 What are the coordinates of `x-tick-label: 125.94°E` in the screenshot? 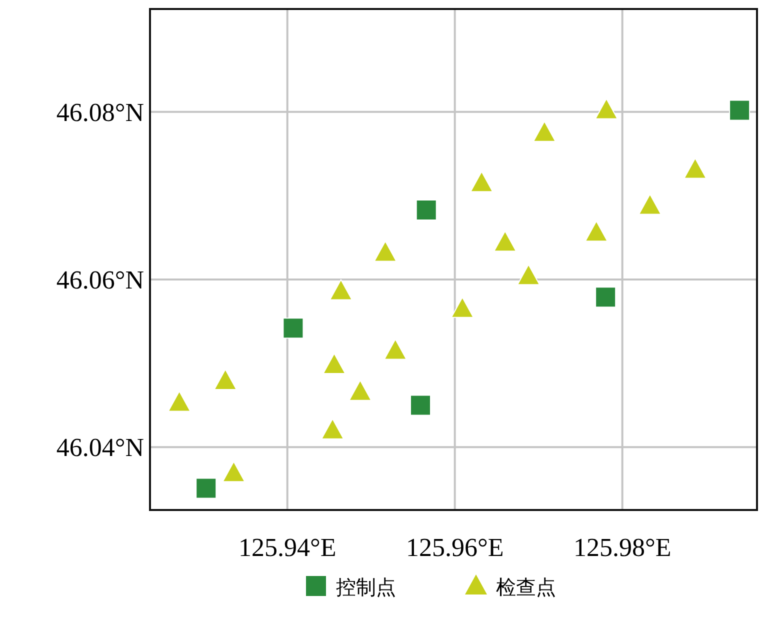 It's located at (287, 547).